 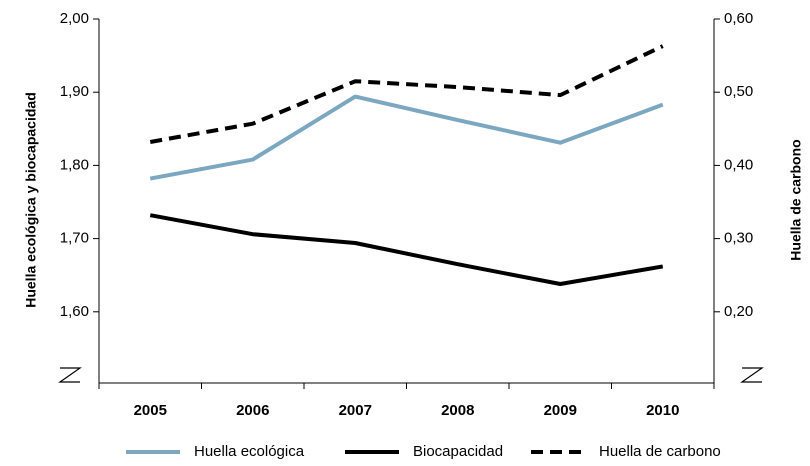 I want to click on x-tick-label: 2008, so click(x=457, y=410).